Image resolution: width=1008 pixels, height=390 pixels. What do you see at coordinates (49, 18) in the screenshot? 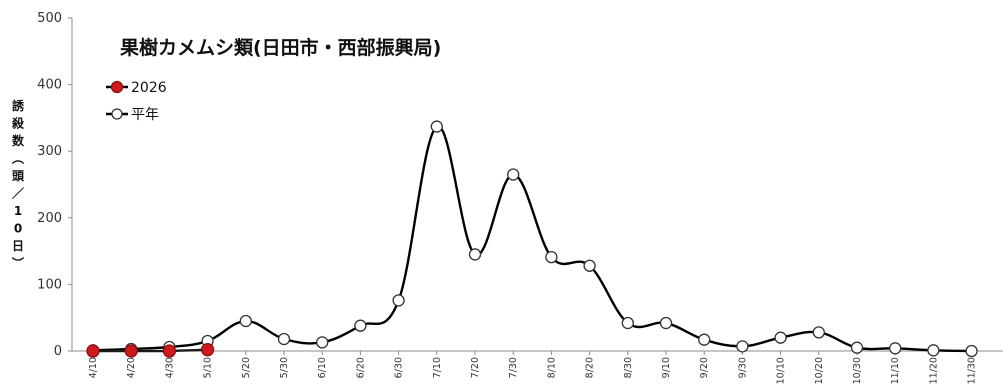
I see `y-tick-label: 500` at bounding box center [49, 18].